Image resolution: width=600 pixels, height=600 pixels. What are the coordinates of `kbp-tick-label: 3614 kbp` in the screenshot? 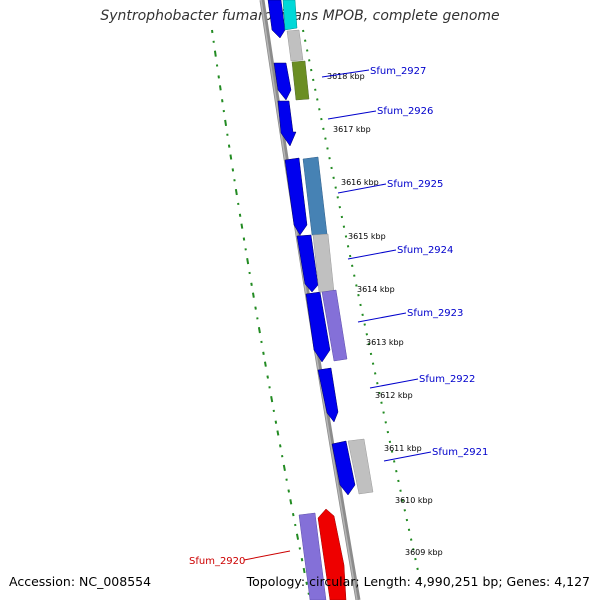 It's located at (376, 289).